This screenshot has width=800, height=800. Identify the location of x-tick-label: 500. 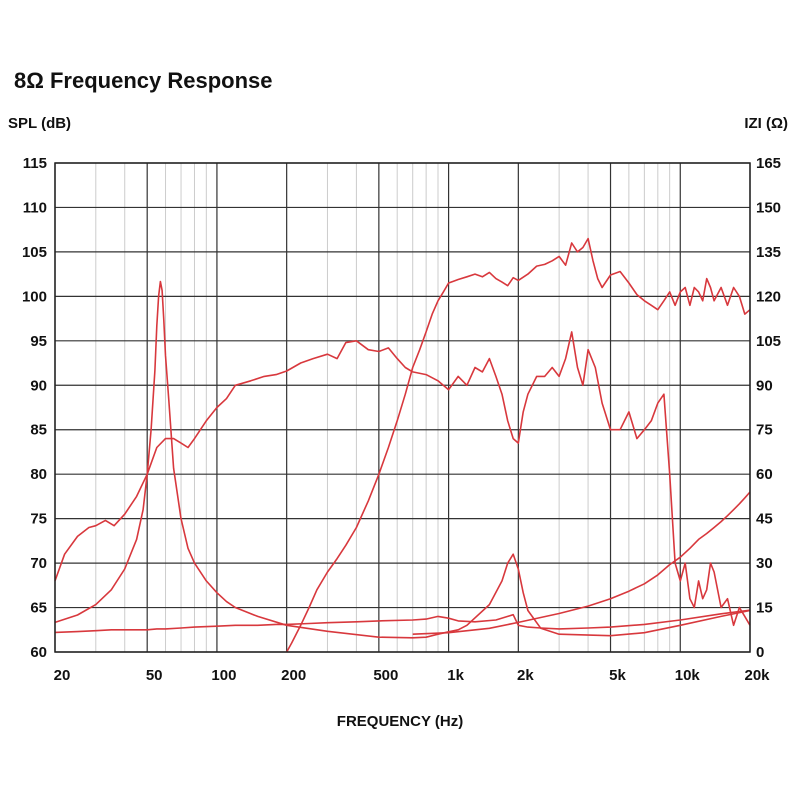
(385, 675).